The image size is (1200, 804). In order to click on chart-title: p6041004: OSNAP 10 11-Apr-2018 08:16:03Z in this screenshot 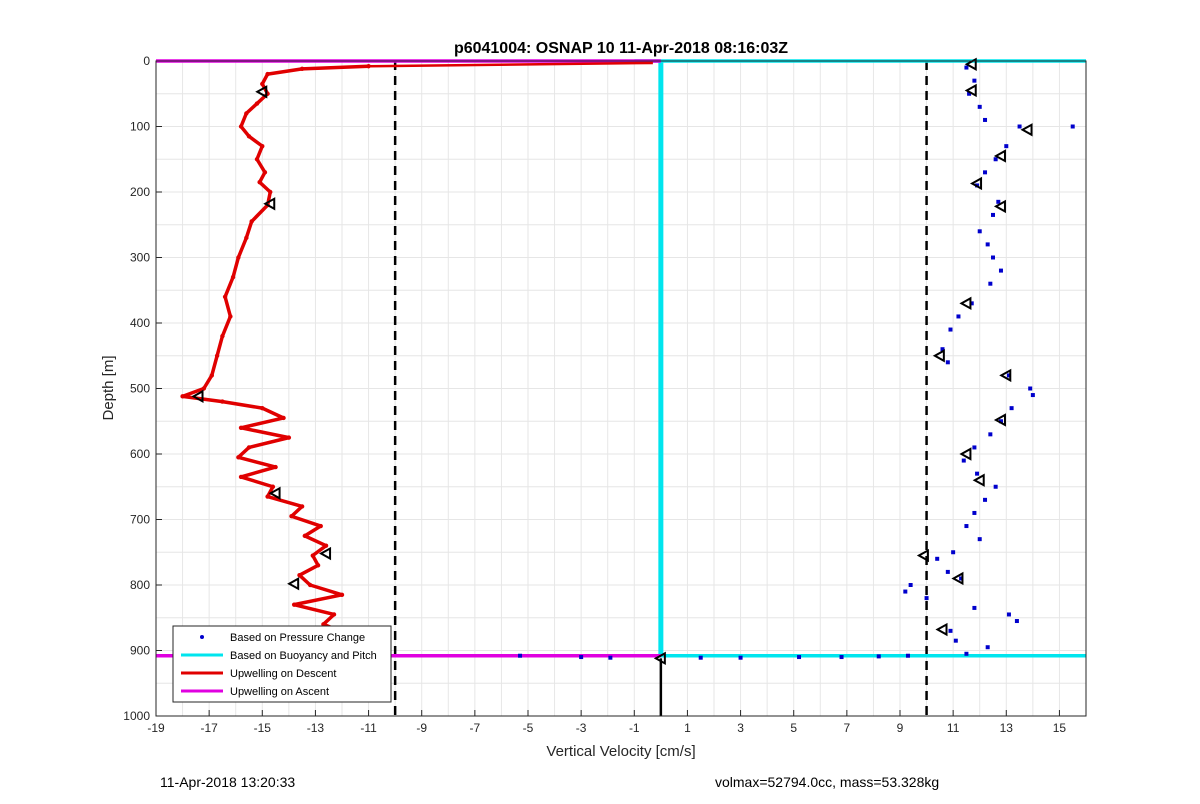, I will do `click(621, 48)`.